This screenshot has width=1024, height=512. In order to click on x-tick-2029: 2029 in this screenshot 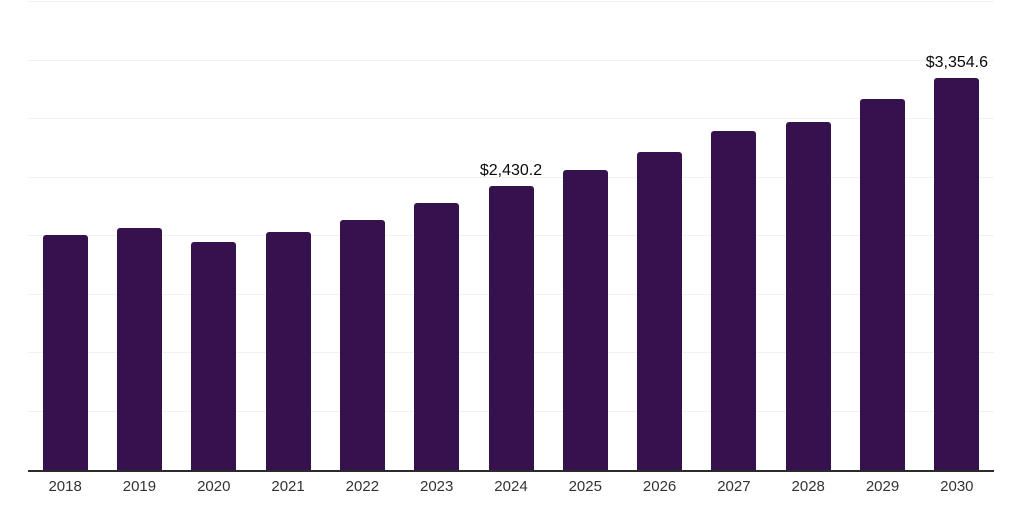, I will do `click(882, 486)`.